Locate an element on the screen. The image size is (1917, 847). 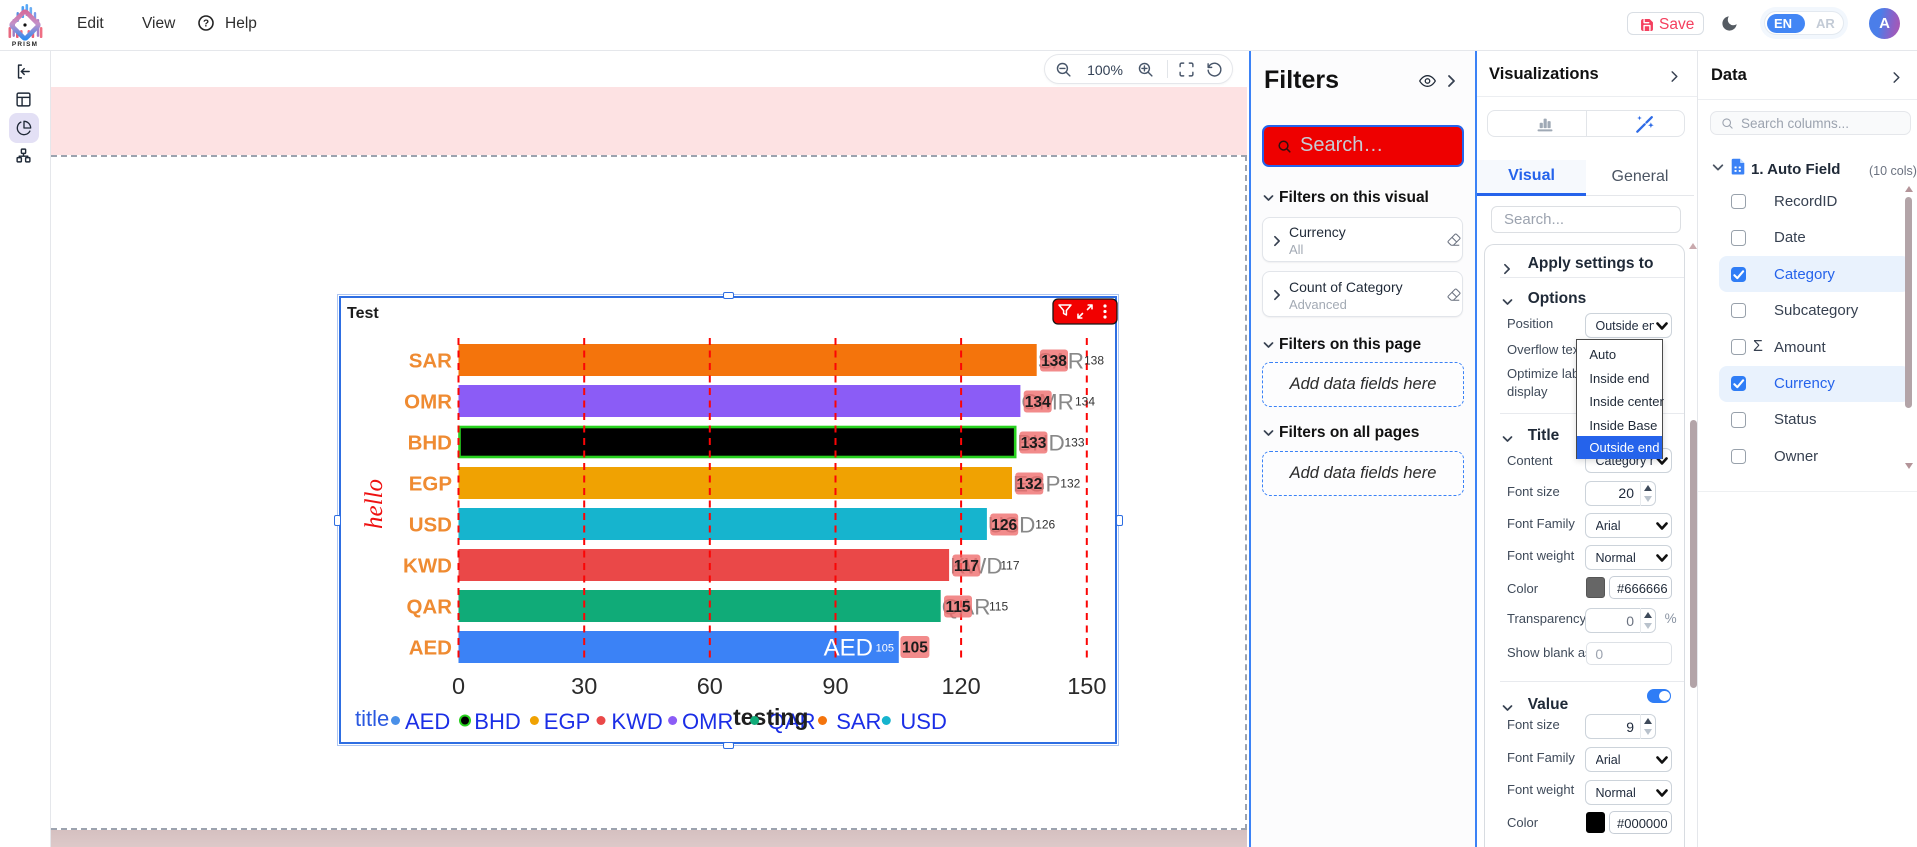
svg-text: 30 is located at coordinates (584, 686).